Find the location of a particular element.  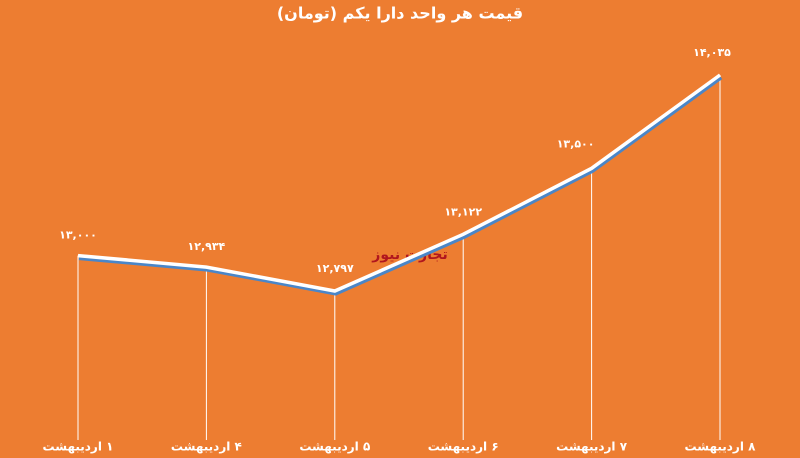

chart-title: قیمت هر واحد دارا یکم (تومان) is located at coordinates (400, 13).